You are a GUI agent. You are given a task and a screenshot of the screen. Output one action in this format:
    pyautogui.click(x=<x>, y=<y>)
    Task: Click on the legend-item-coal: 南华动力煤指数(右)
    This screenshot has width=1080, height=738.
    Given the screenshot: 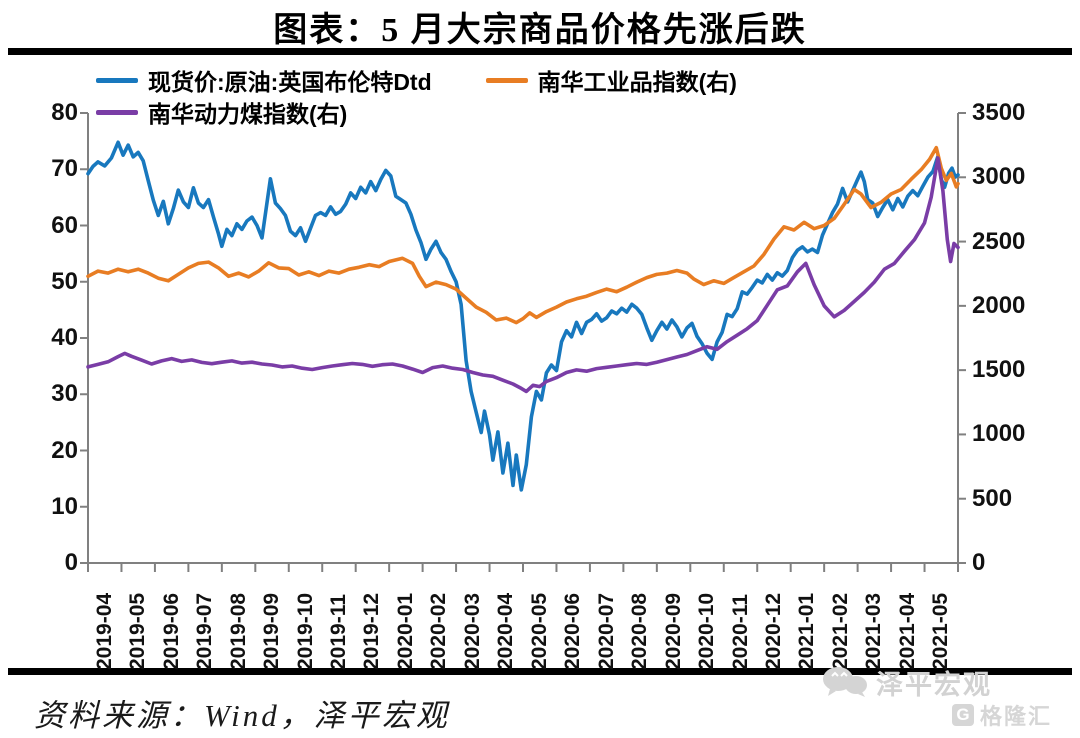 What is the action you would take?
    pyautogui.click(x=221, y=112)
    